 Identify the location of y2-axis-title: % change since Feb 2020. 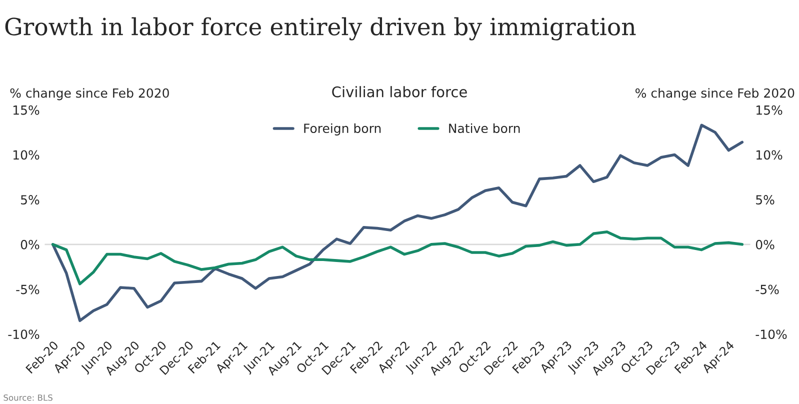
(715, 94).